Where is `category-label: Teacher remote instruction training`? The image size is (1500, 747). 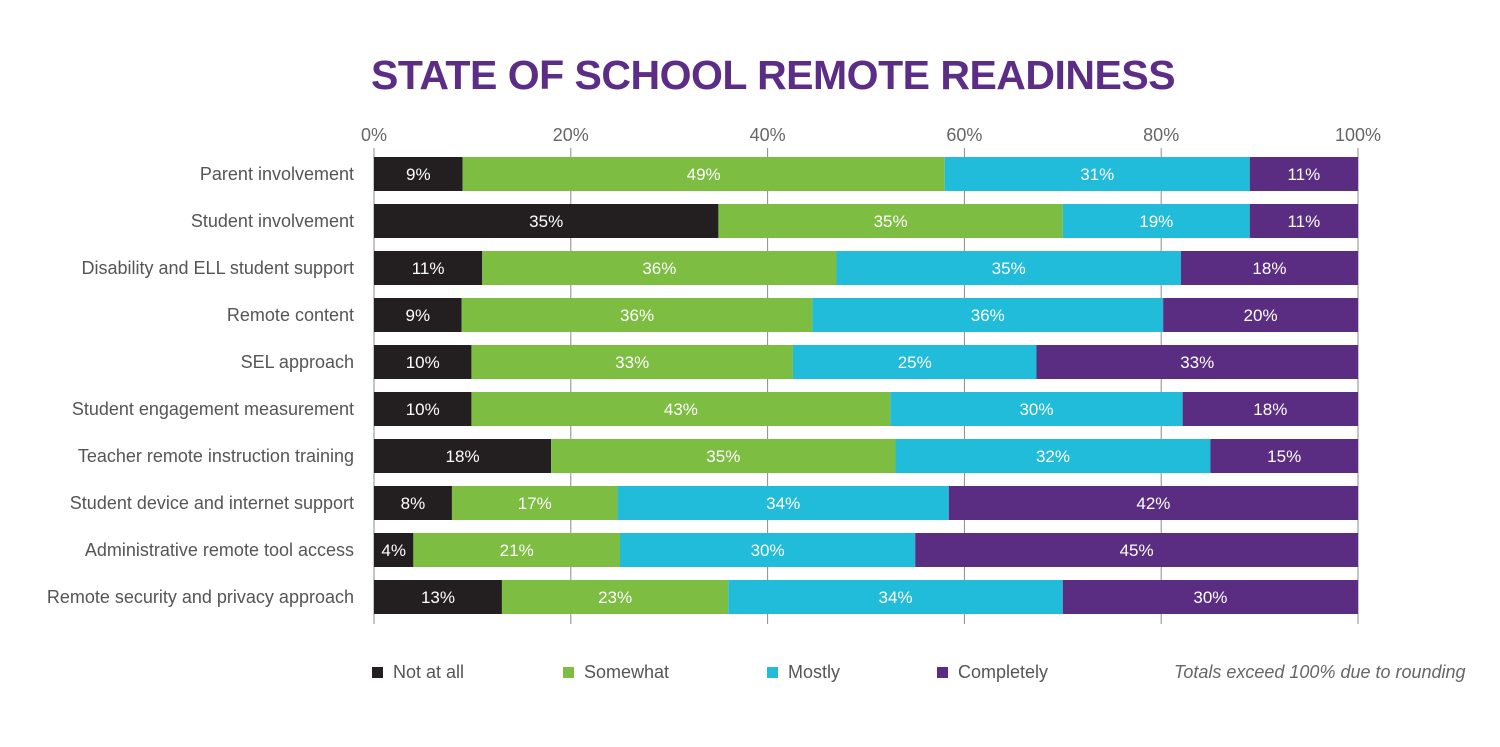
category-label: Teacher remote instruction training is located at coordinates (216, 456).